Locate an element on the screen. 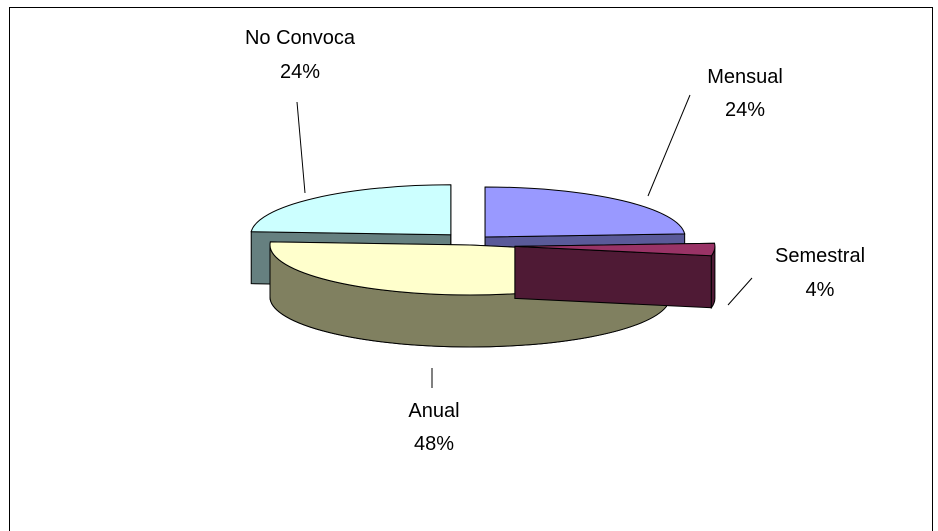  label-pct-2: 48% is located at coordinates (434, 444).